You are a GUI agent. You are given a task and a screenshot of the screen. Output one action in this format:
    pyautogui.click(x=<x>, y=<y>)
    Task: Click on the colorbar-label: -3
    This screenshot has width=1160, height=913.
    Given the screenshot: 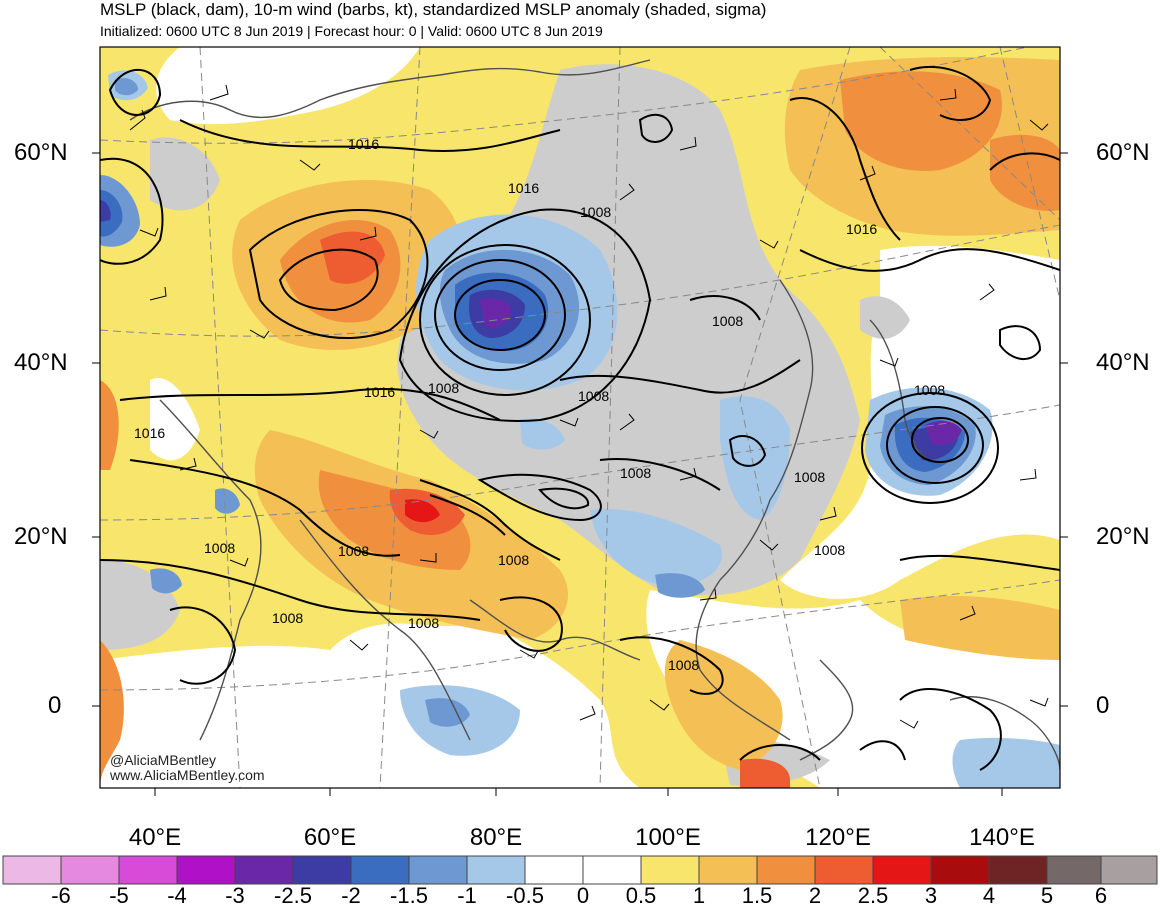 What is the action you would take?
    pyautogui.click(x=235, y=895)
    